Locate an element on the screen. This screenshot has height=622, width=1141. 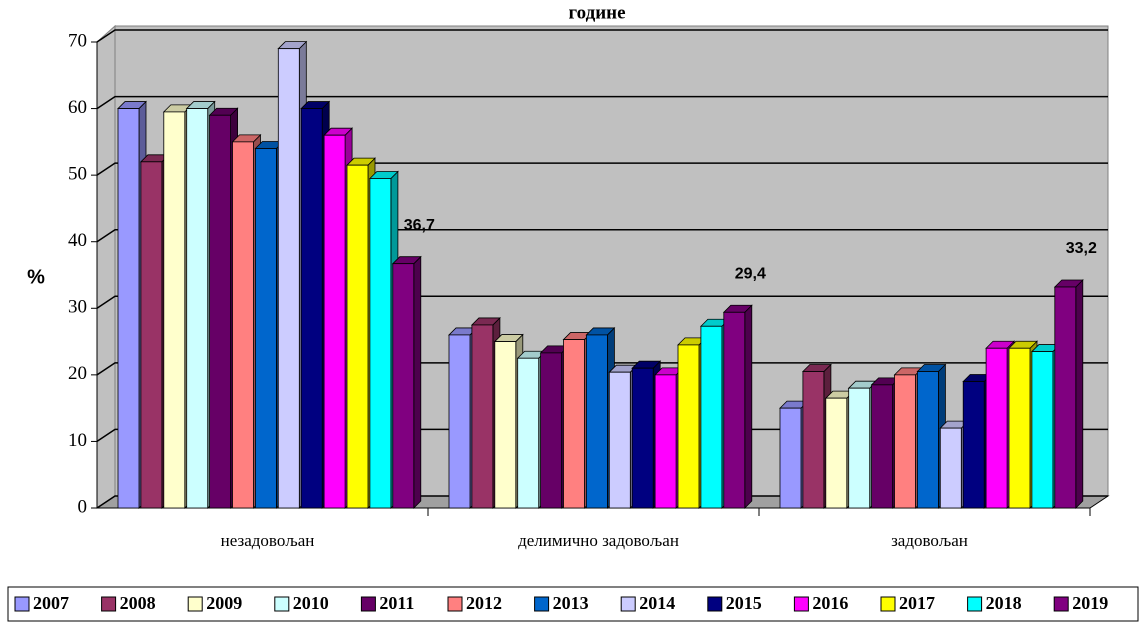
value-label: 36,7 is located at coordinates (419, 225).